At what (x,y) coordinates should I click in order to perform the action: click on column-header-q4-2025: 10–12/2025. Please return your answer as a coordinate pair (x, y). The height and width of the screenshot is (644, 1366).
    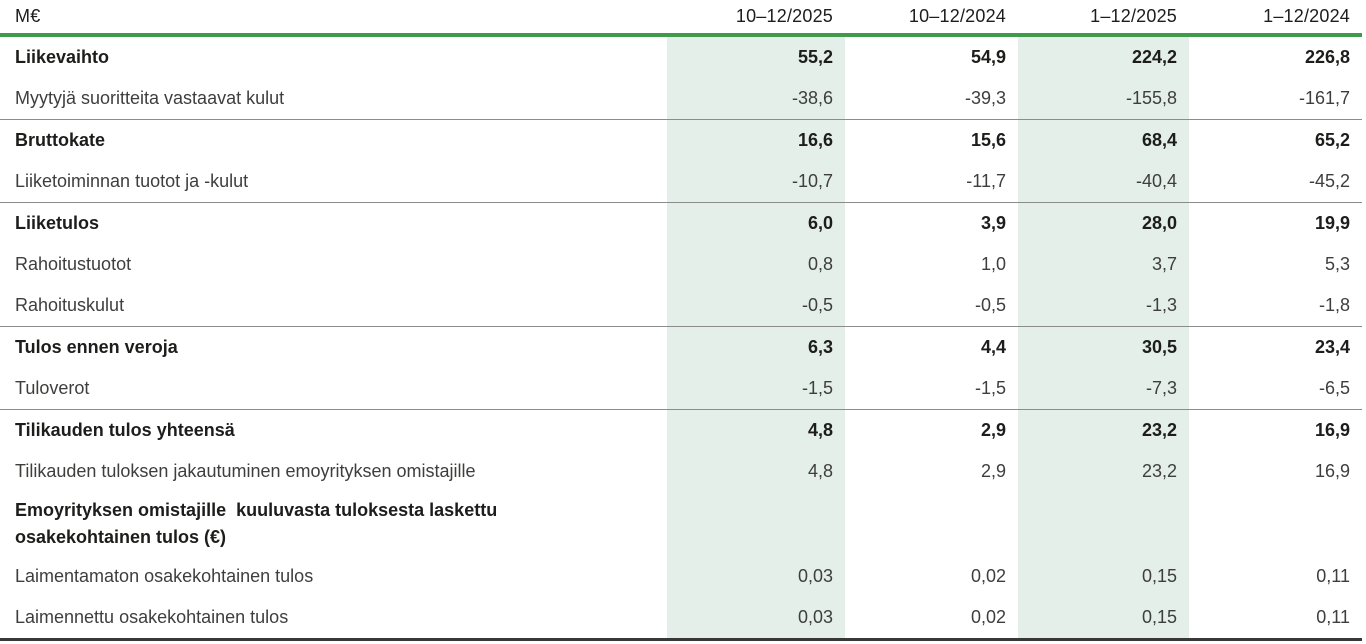
    Looking at the image, I should click on (784, 16).